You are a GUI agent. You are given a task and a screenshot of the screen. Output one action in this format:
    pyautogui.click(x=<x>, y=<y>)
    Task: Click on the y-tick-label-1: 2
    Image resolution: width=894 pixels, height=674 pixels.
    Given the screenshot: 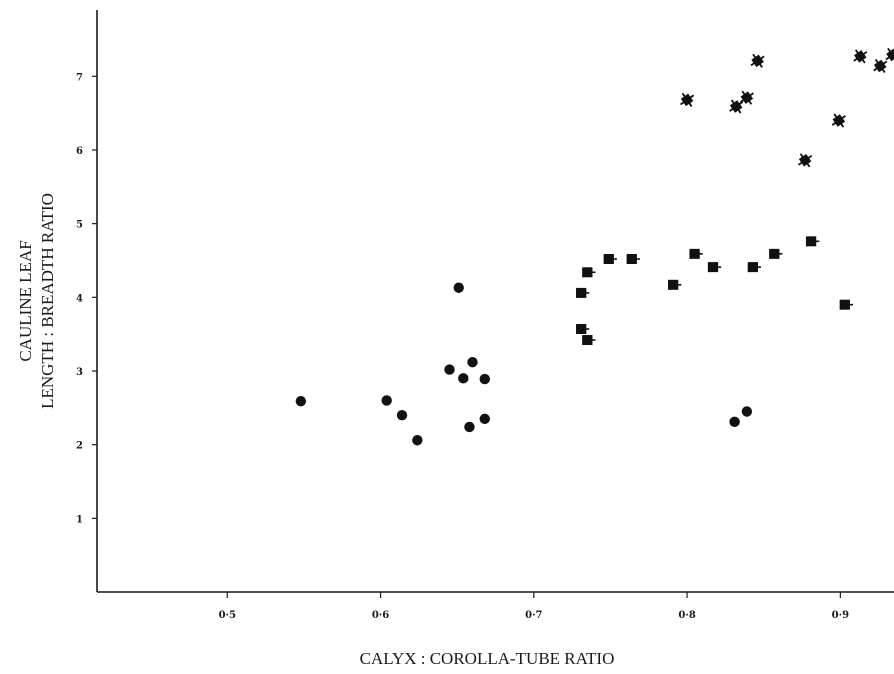 What is the action you would take?
    pyautogui.click(x=79, y=446)
    